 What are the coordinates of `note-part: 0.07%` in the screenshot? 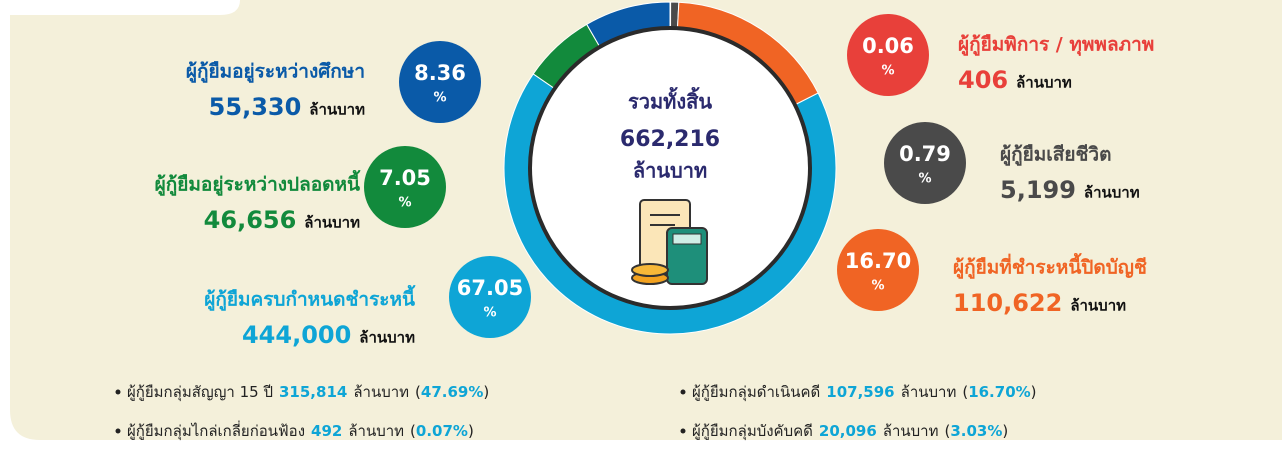 It's located at (442, 431).